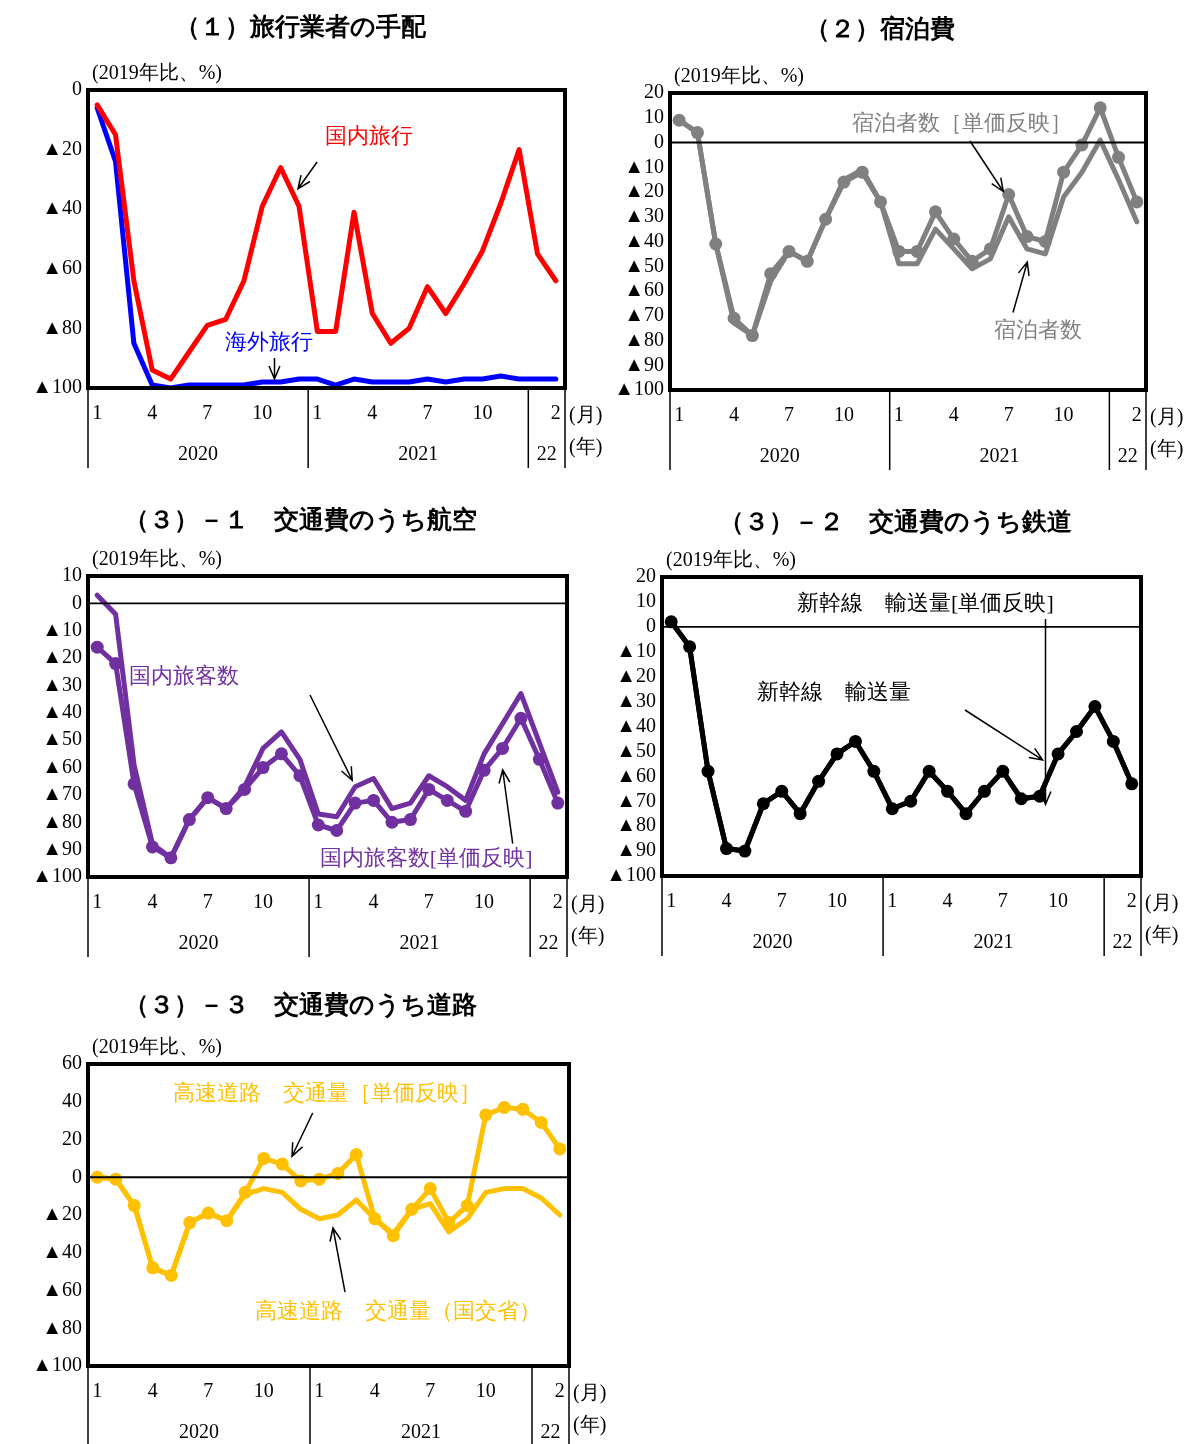  What do you see at coordinates (300, 27) in the screenshot?
I see `chart-title: （１）旅行業者の手配` at bounding box center [300, 27].